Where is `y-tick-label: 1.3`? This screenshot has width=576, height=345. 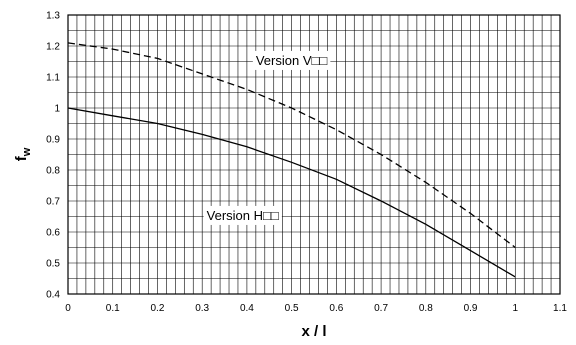 y-tick-label: 1.3 is located at coordinates (53, 16).